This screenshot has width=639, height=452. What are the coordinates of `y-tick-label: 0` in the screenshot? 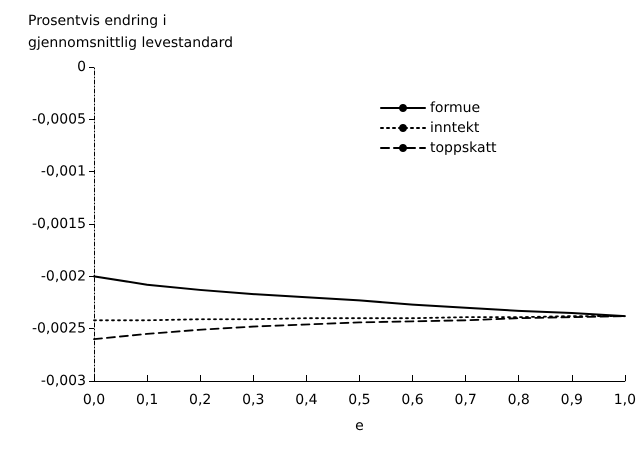 It's located at (81, 67).